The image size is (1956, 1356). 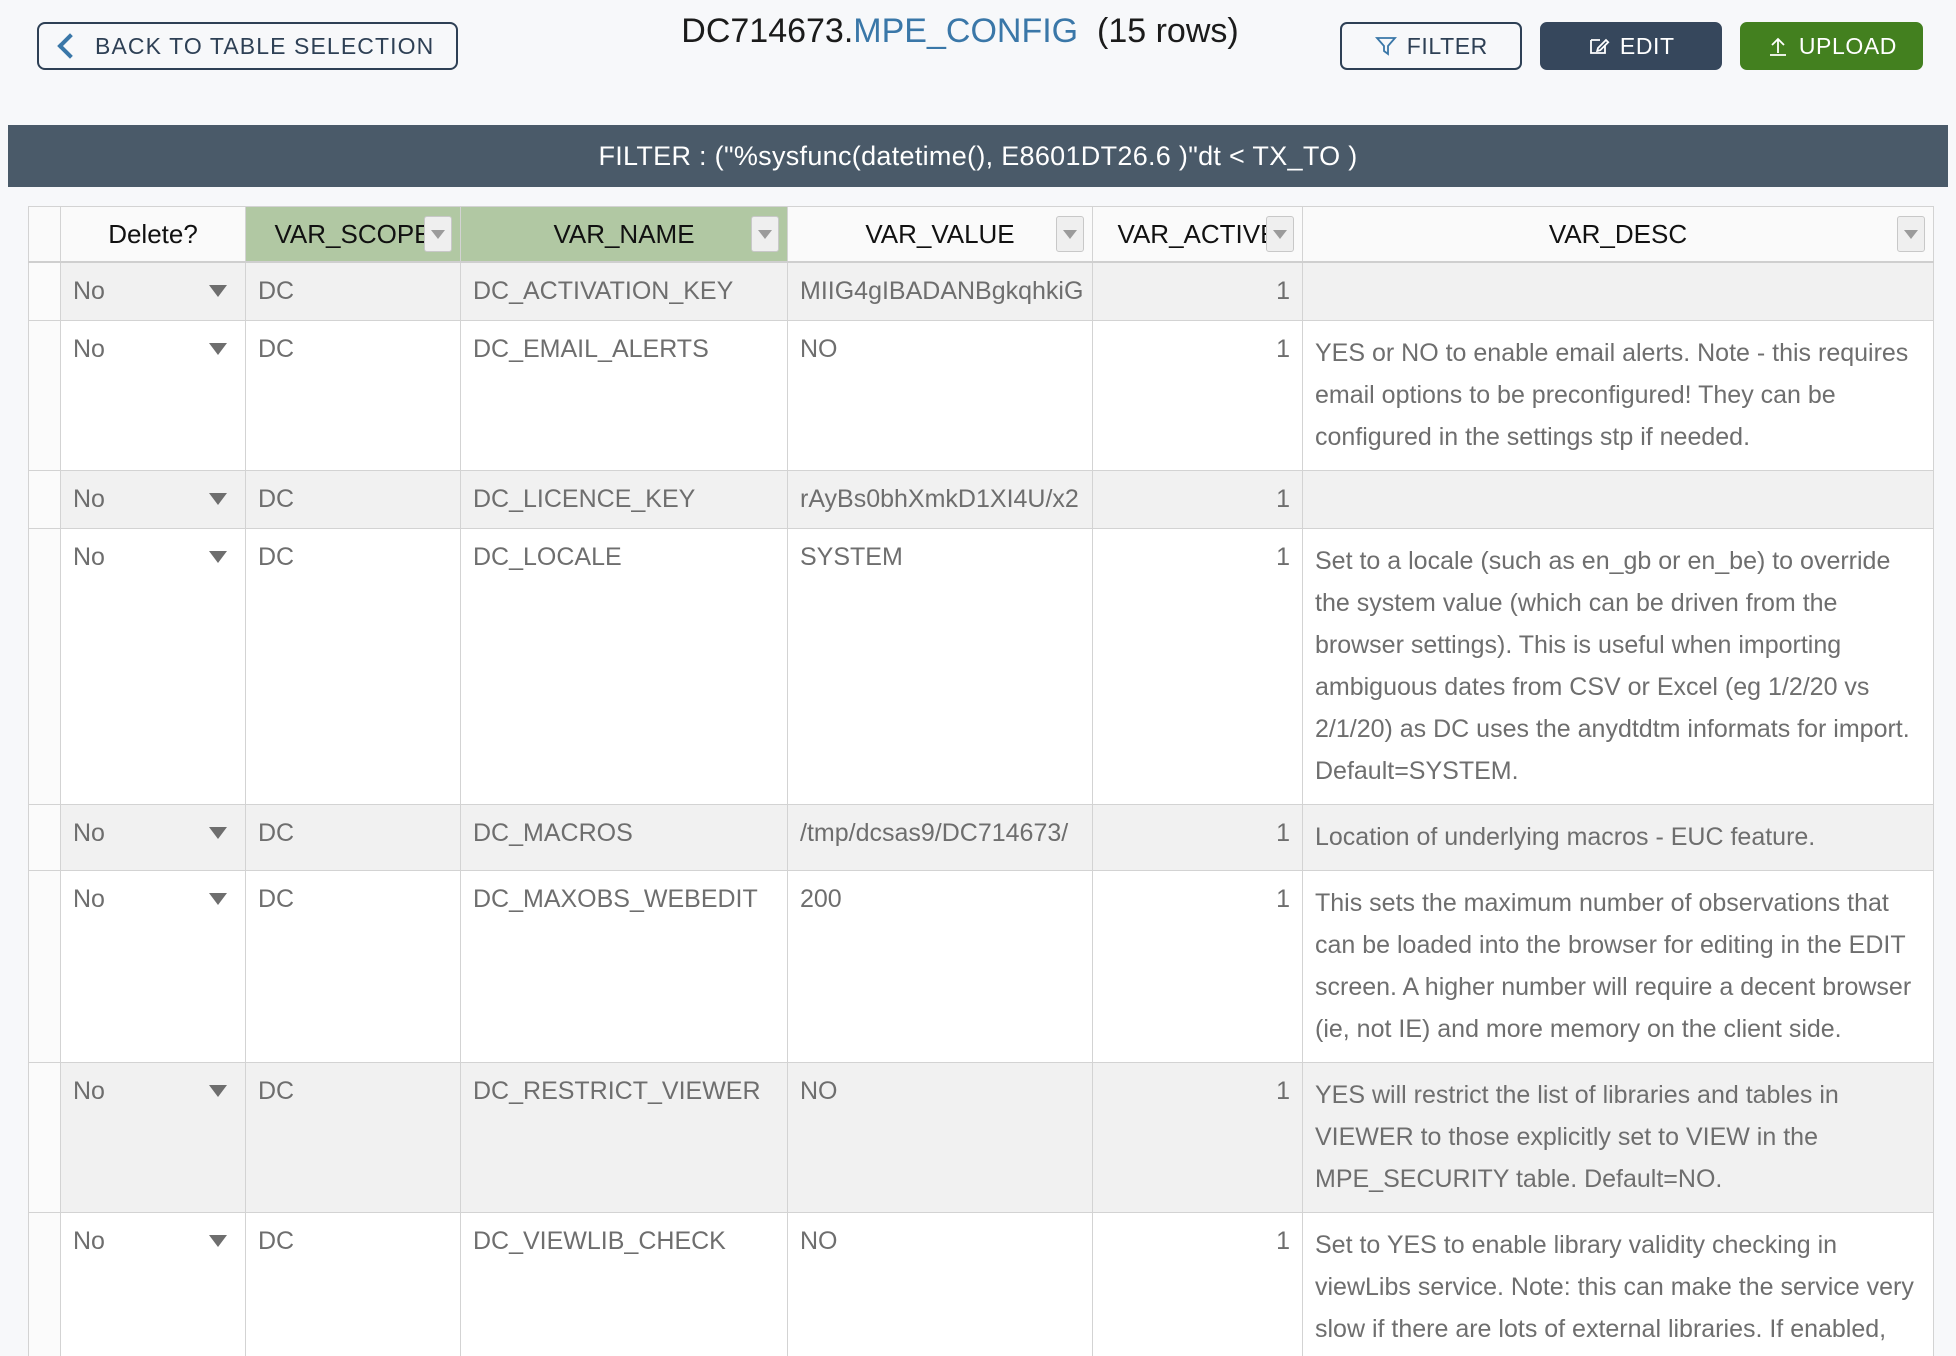 I want to click on cell-var-name: DC_LICENCE_KEY, so click(x=624, y=499).